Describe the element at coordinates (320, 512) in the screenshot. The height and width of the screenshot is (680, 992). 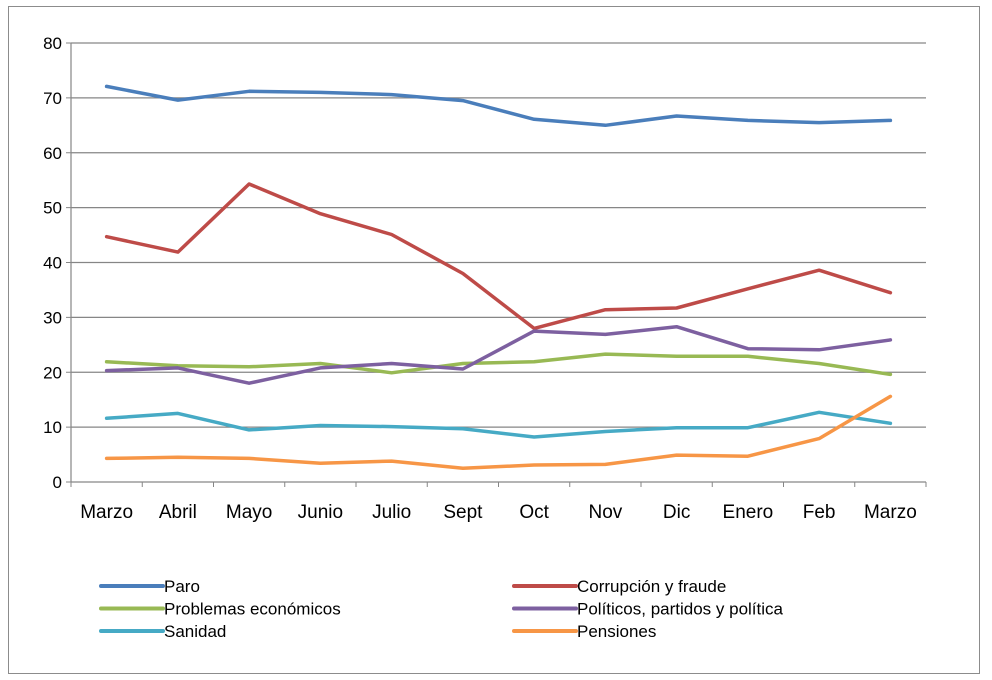
I see `x-tick-label: Junio` at that location.